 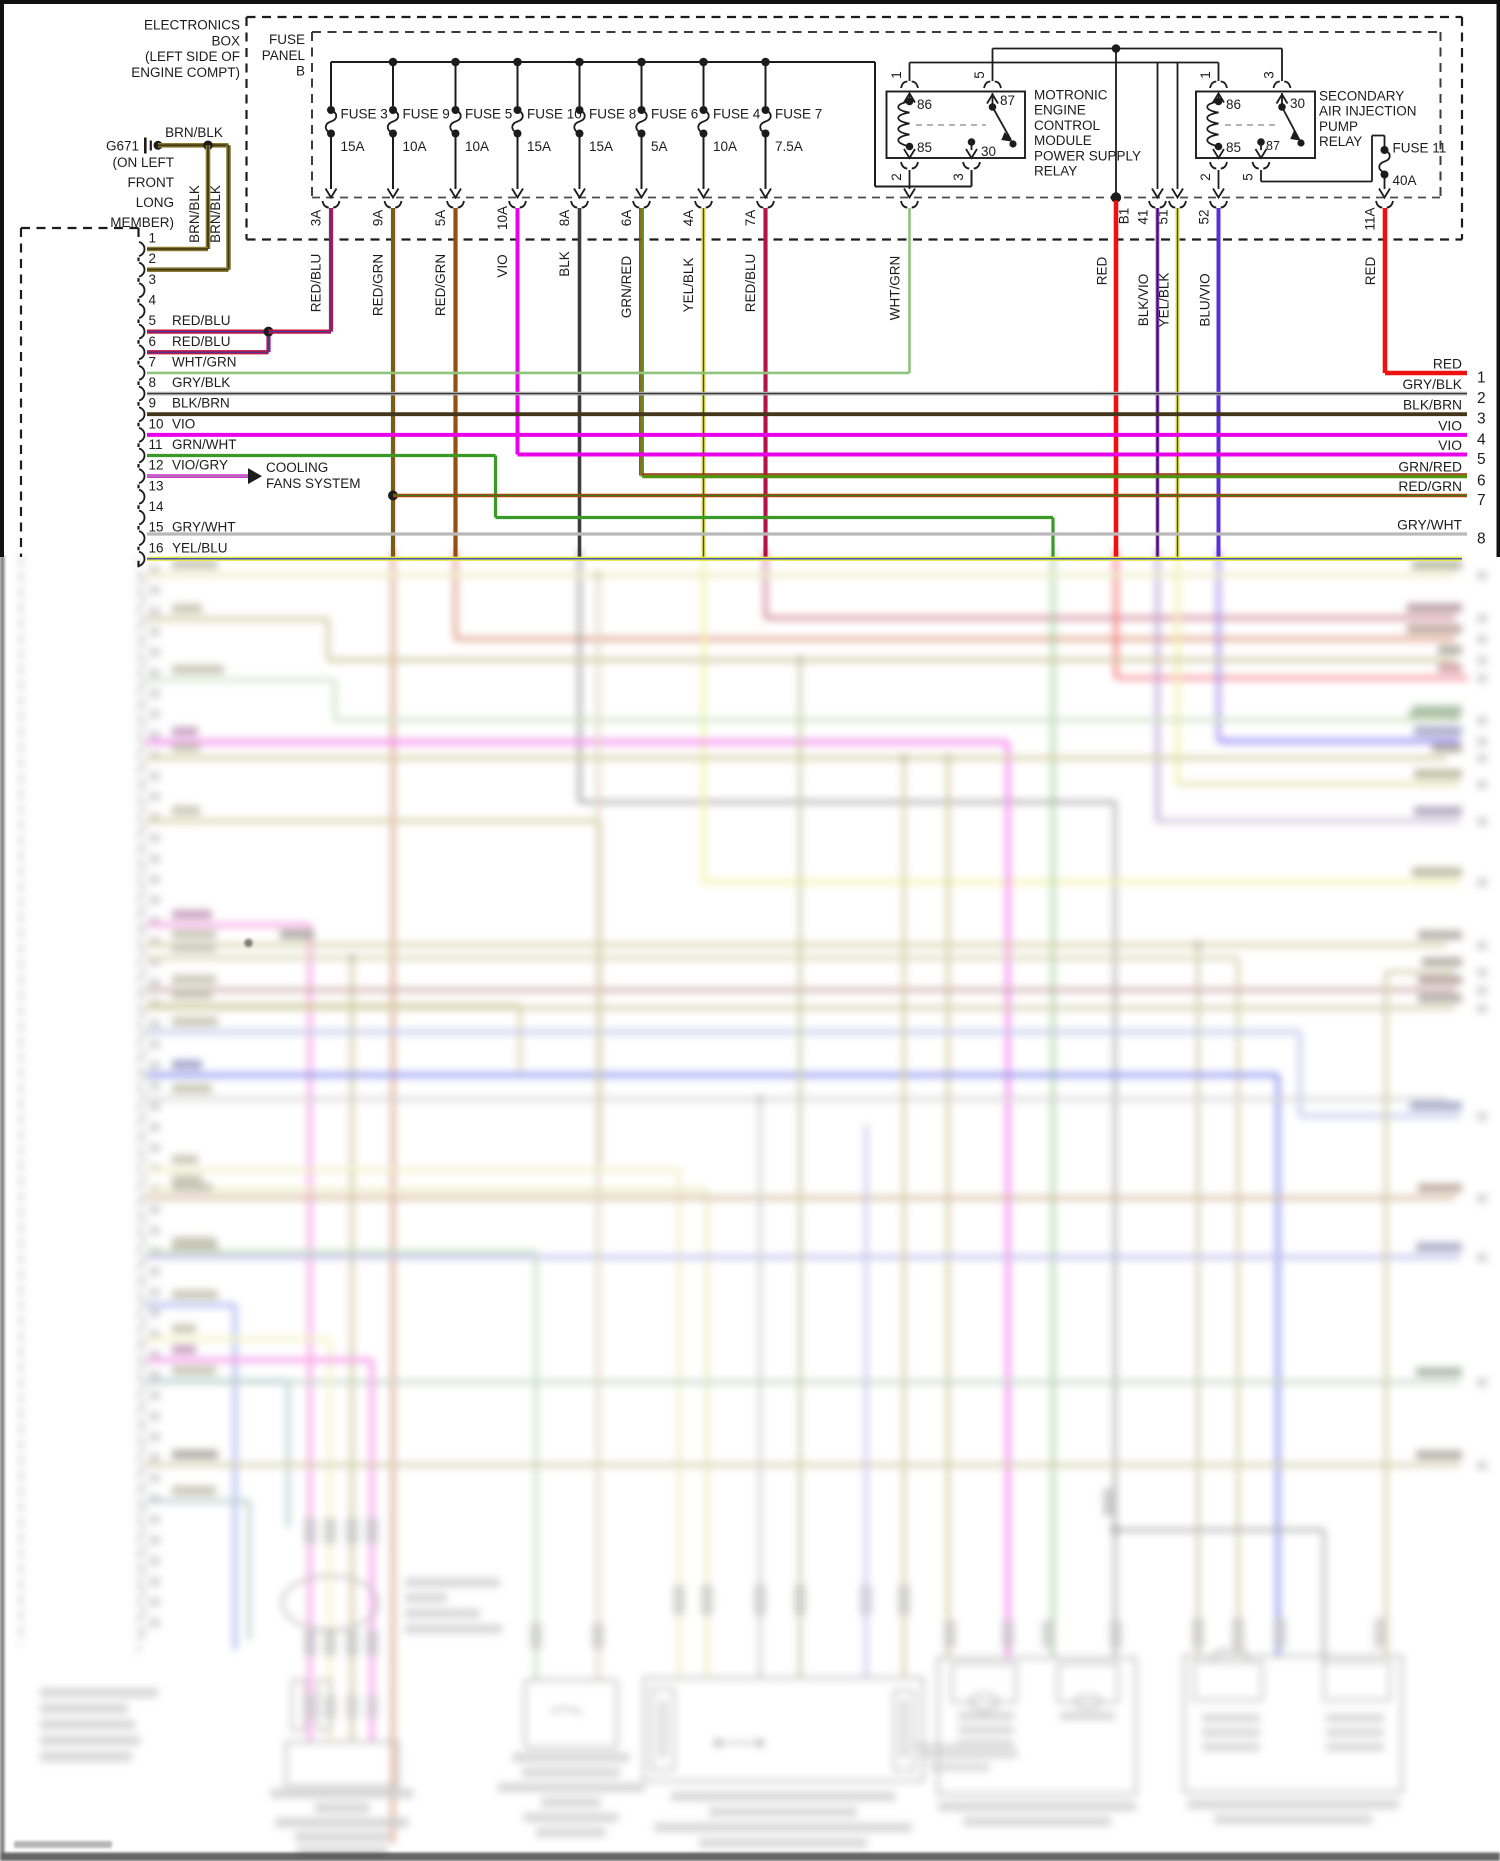 What do you see at coordinates (564, 264) in the screenshot?
I see `svg-text: BLK` at bounding box center [564, 264].